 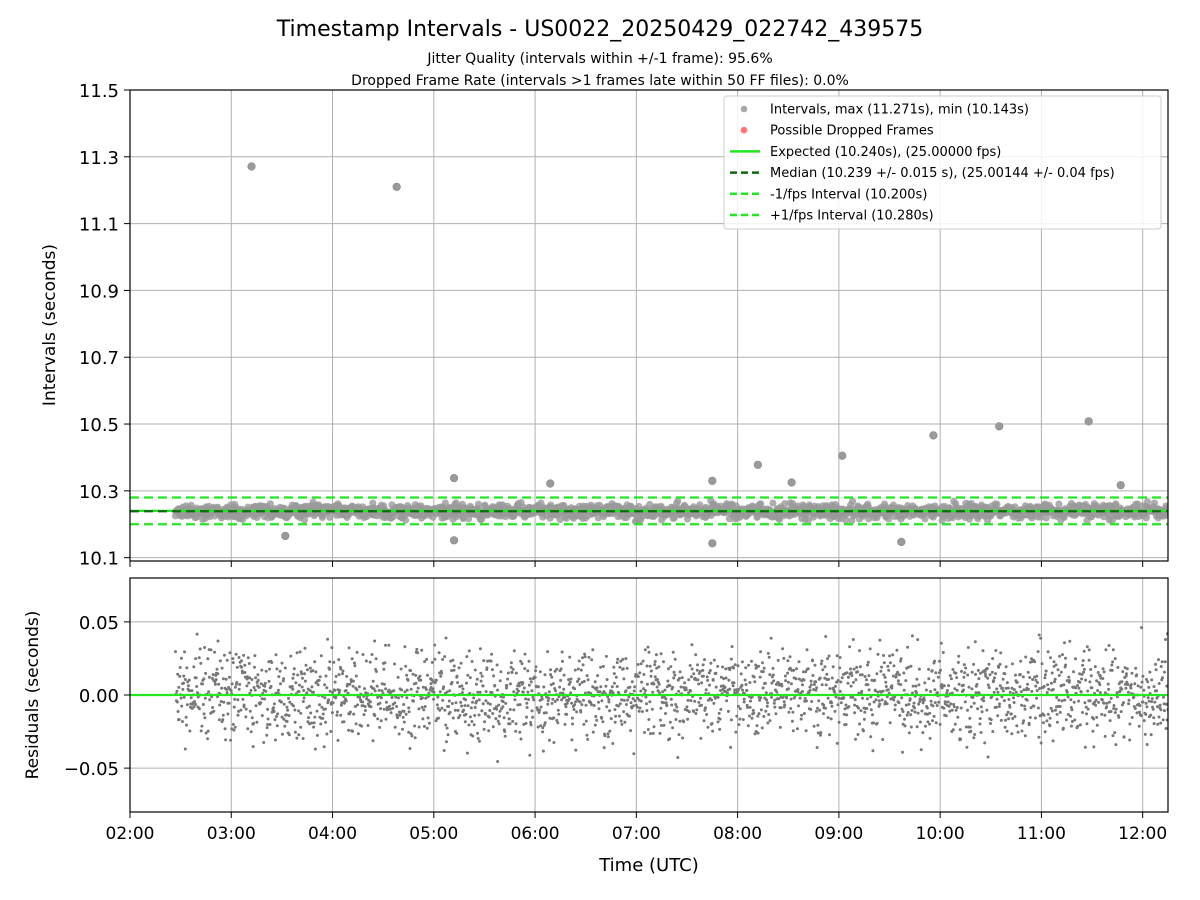 I want to click on interval-point, so click(x=846, y=520).